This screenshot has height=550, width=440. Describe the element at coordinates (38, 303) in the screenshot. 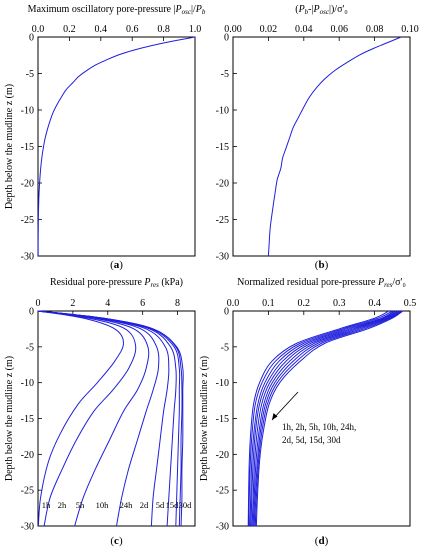

I see `x-tick-label: 0` at that location.